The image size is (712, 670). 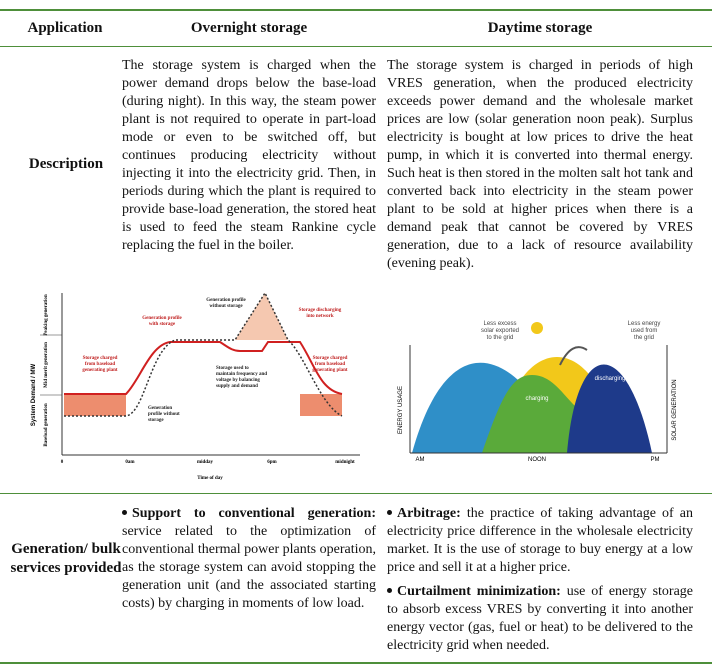 I want to click on y2-axis-label: SOLAR GENERATION, so click(x=675, y=409).